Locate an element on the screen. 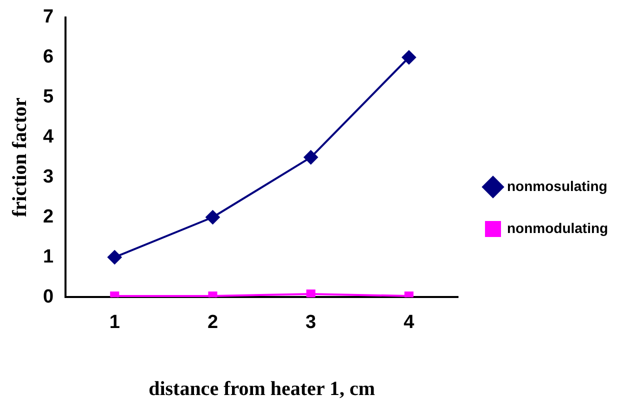 Image resolution: width=633 pixels, height=411 pixels. x-tick-label: 4 is located at coordinates (409, 322).